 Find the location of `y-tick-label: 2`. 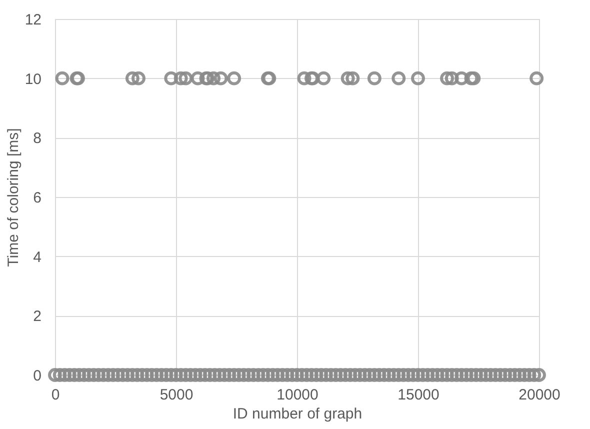

y-tick-label: 2 is located at coordinates (37, 317).